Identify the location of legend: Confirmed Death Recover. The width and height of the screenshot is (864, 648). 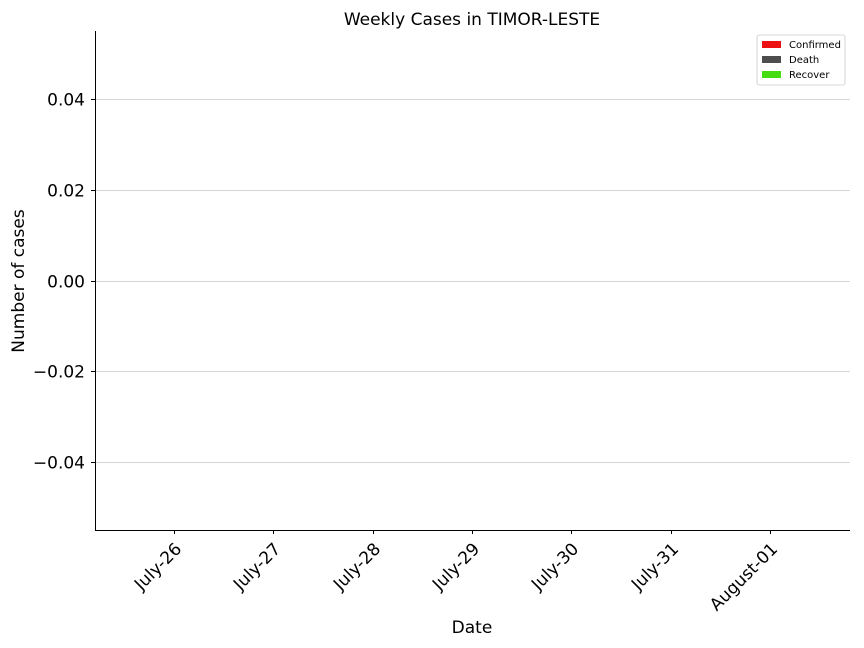
(801, 60).